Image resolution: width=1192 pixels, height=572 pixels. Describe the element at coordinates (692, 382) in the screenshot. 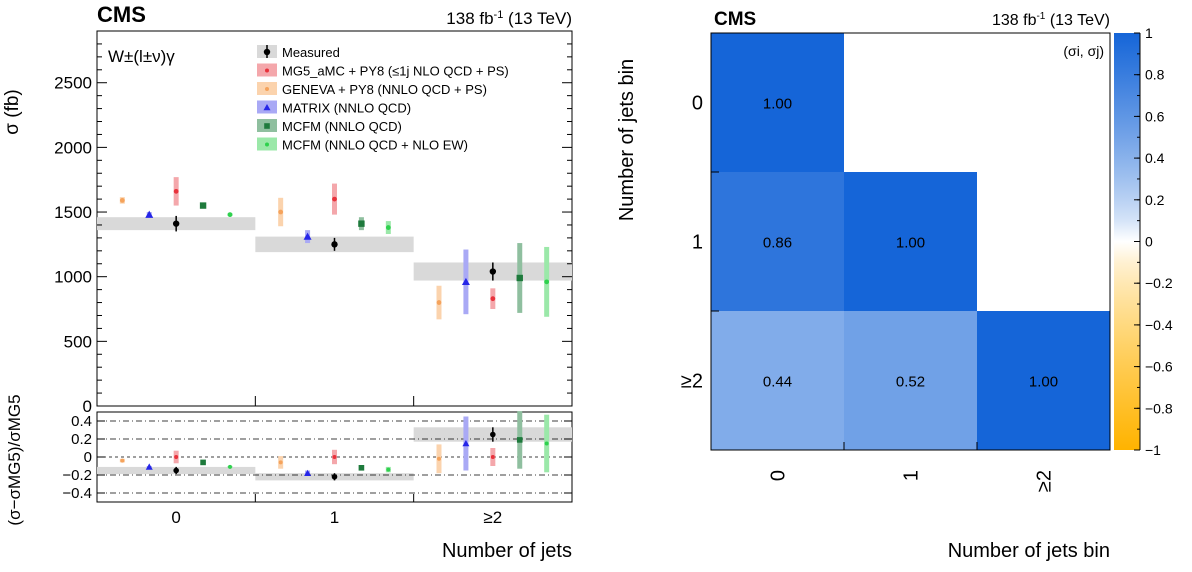

I see `heatmap-y-tick-label: ≥2` at that location.